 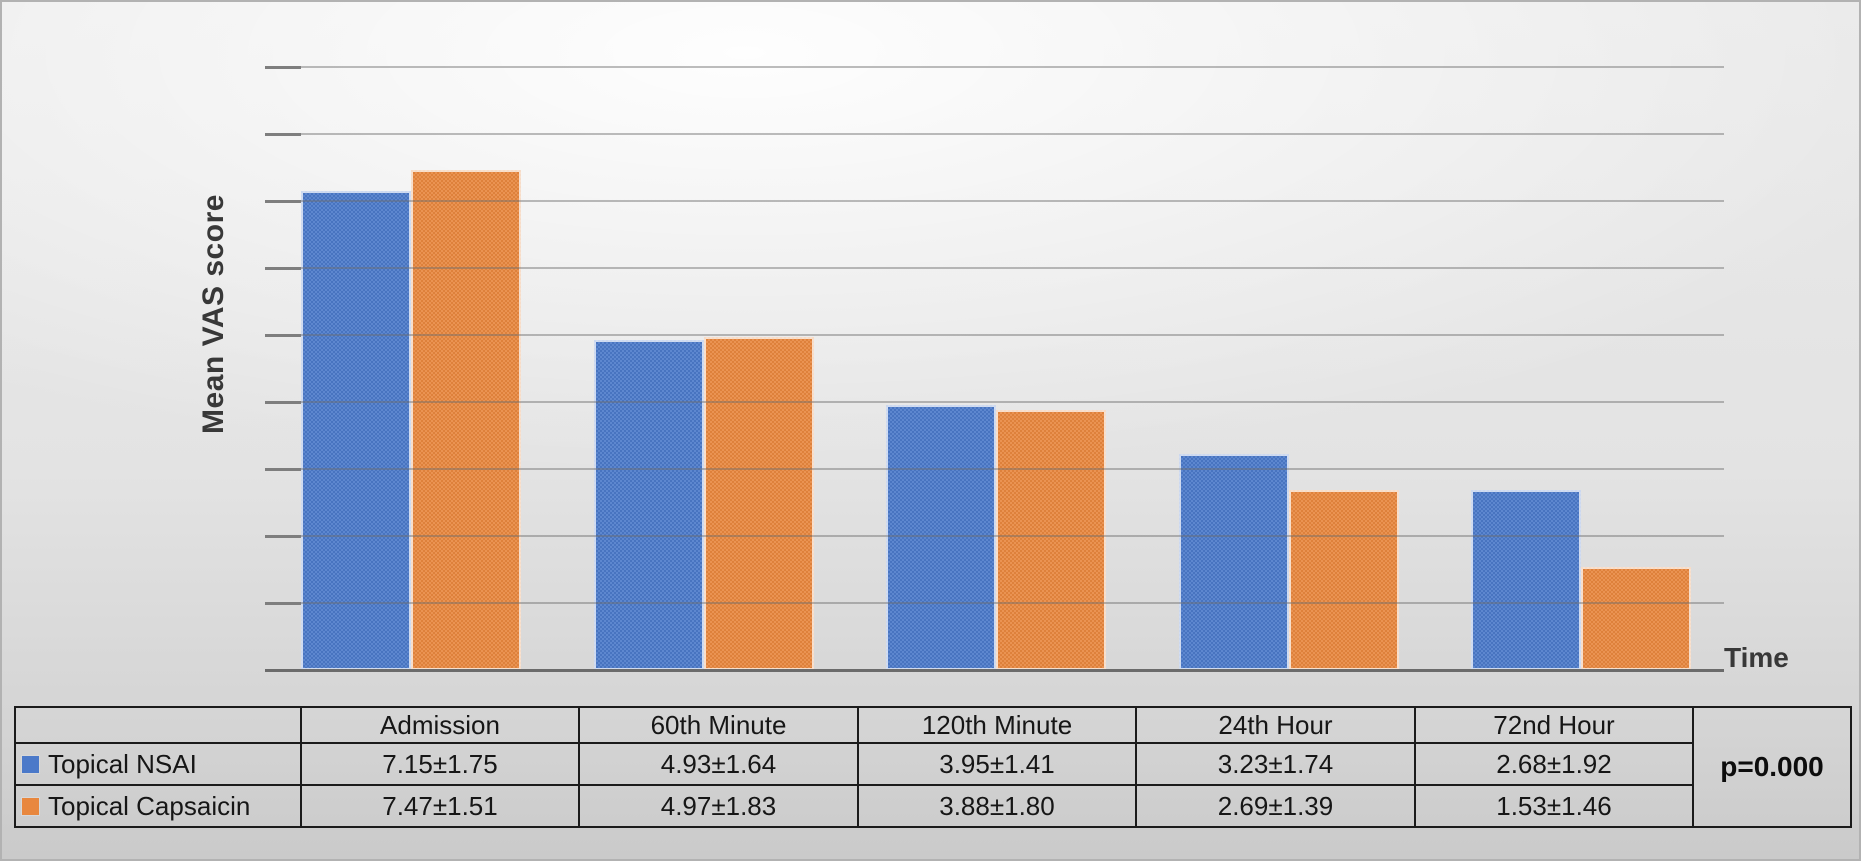 What do you see at coordinates (718, 725) in the screenshot?
I see `column-header-60th-minute: 60th Minute` at bounding box center [718, 725].